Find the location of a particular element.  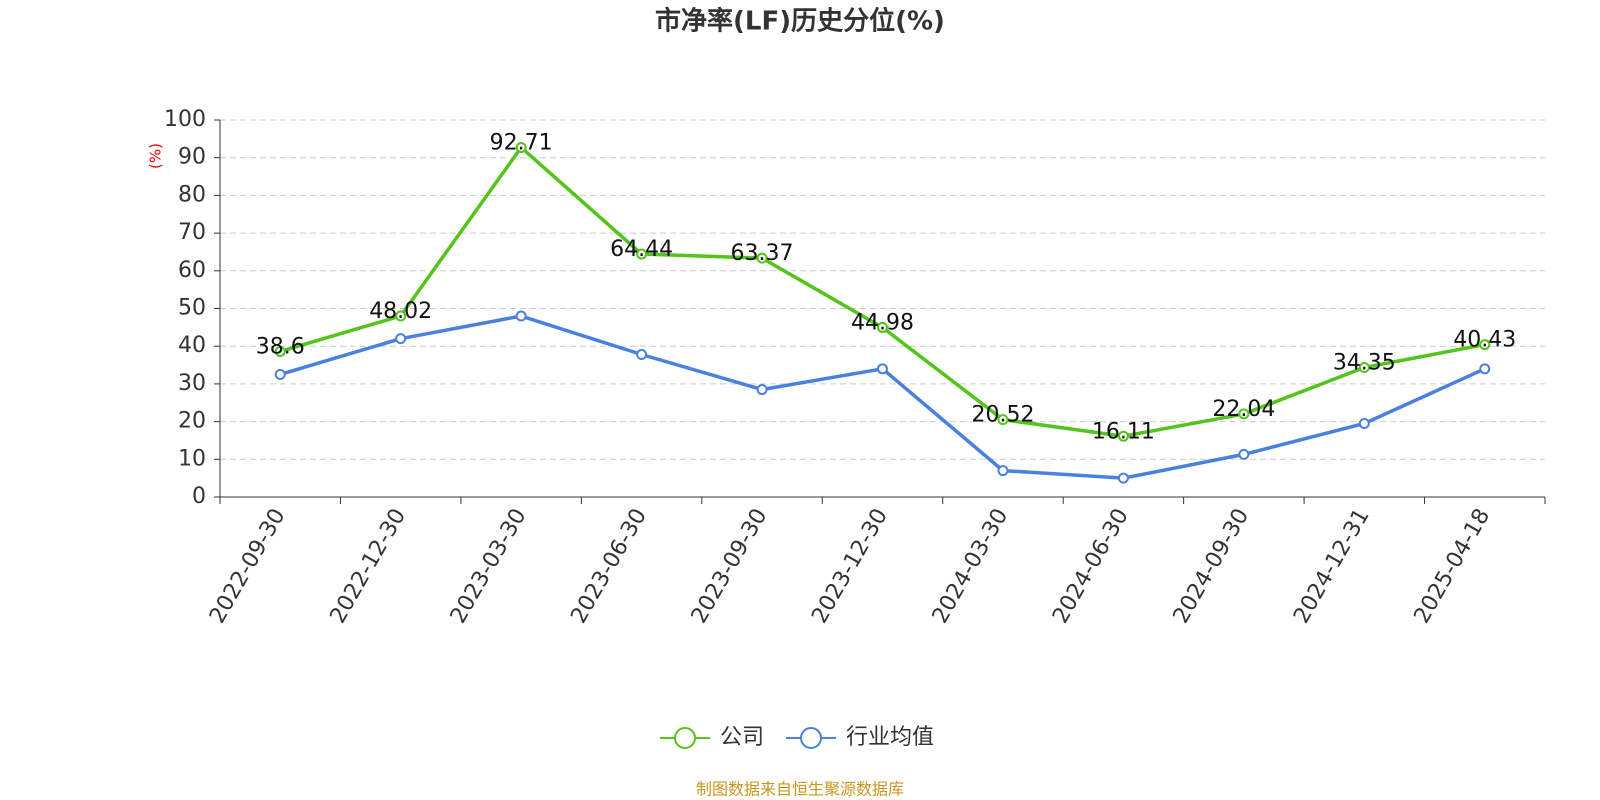

data-label: 44.98 is located at coordinates (882, 322).